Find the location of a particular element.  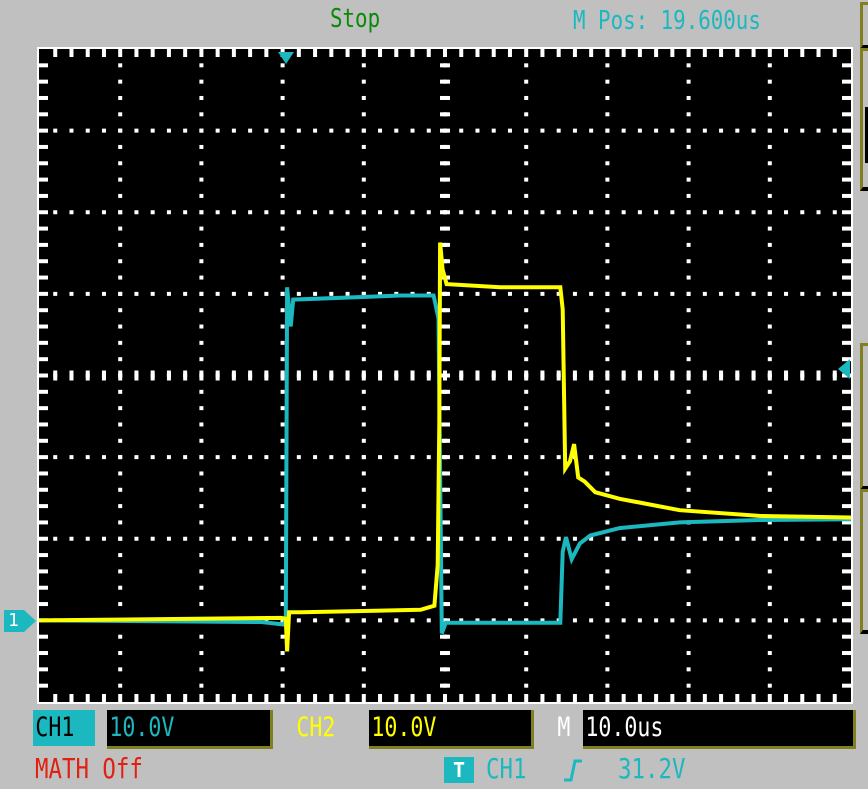

ch2-scale-box: 10.0V is located at coordinates (451, 729).